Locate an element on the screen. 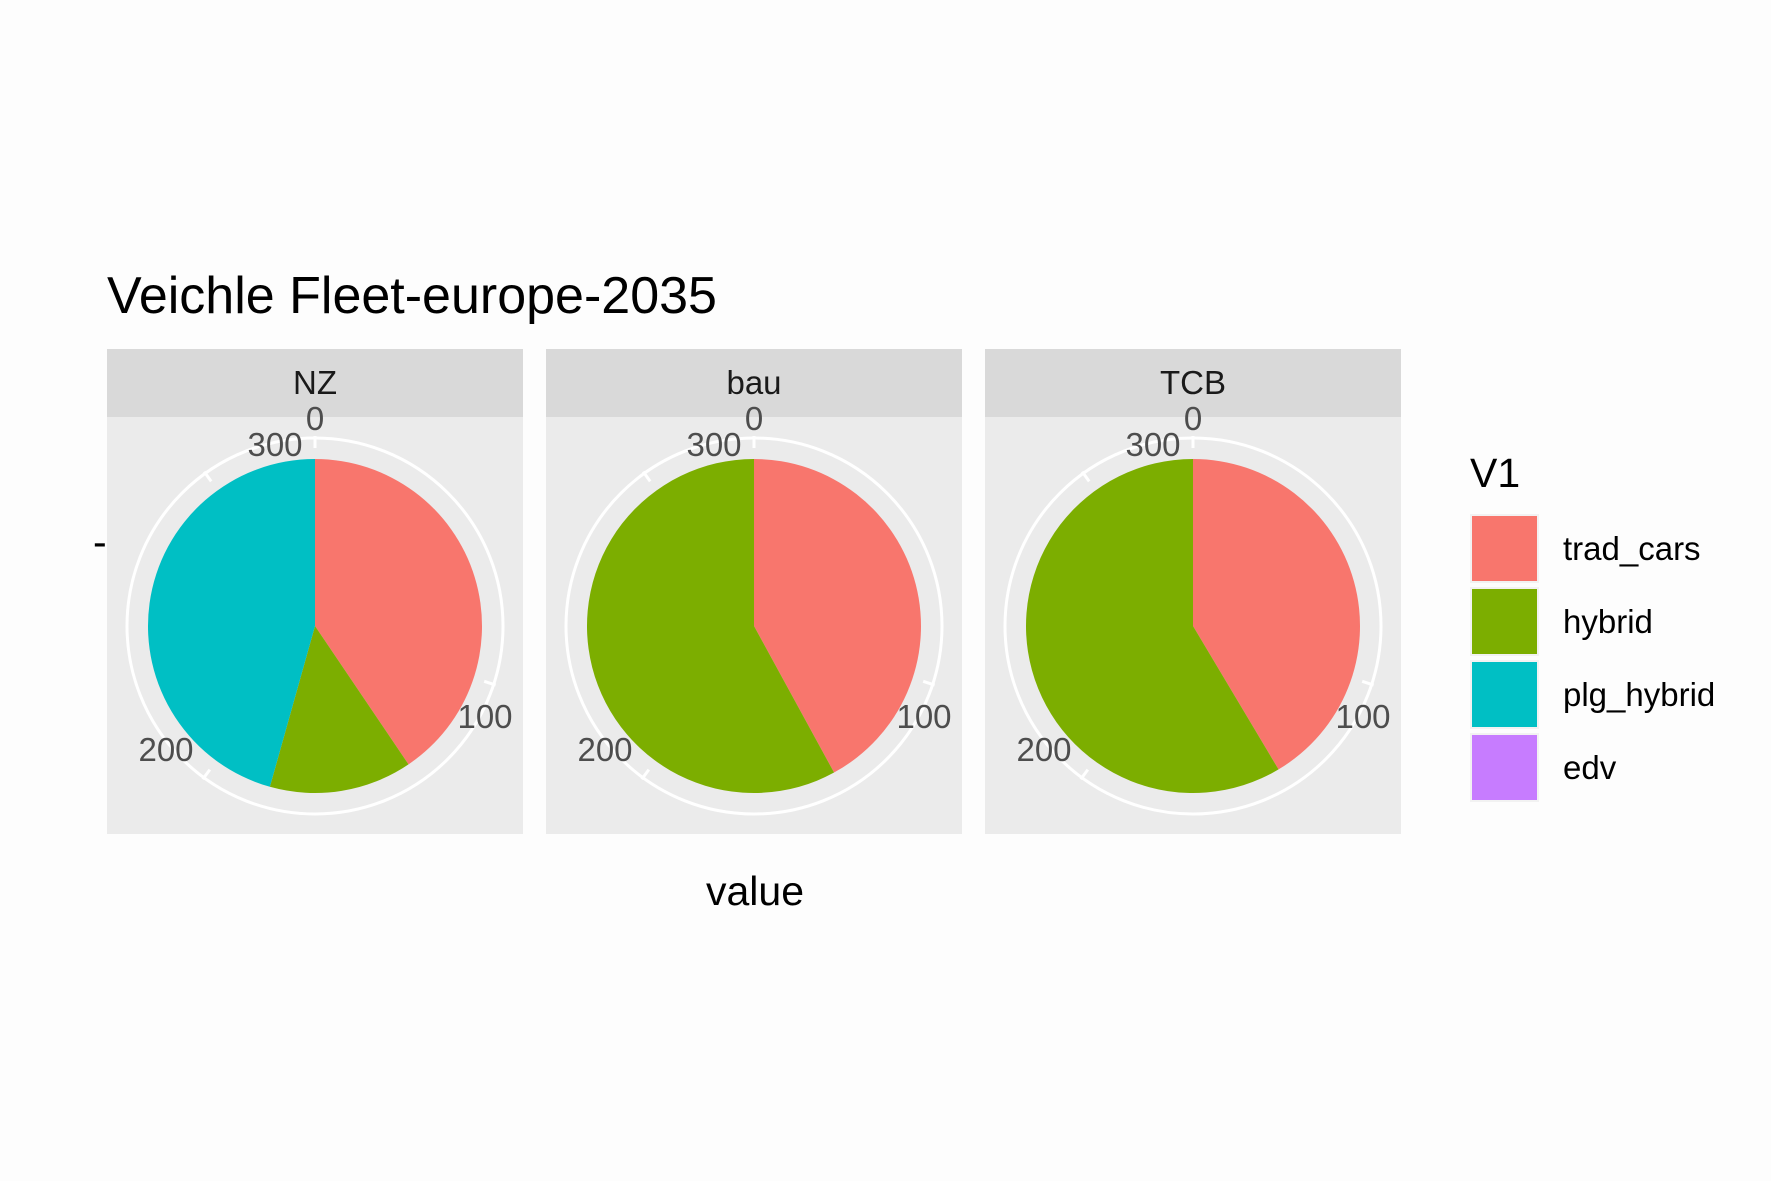 The height and width of the screenshot is (1181, 1771). legend-label: trad_cars is located at coordinates (1632, 548).